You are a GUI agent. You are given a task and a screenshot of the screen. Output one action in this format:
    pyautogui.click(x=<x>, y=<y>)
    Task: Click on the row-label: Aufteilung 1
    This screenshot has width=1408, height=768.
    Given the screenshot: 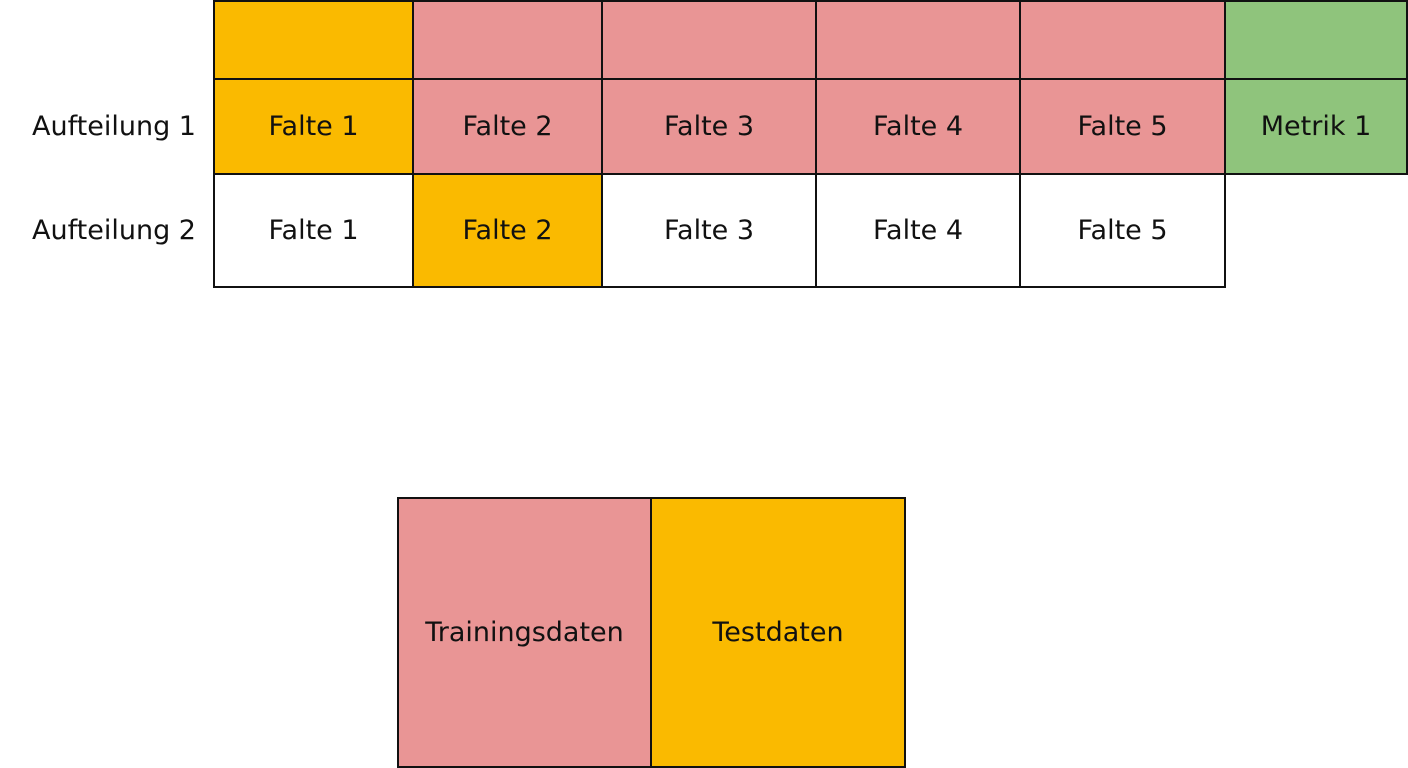 What is the action you would take?
    pyautogui.click(x=114, y=126)
    